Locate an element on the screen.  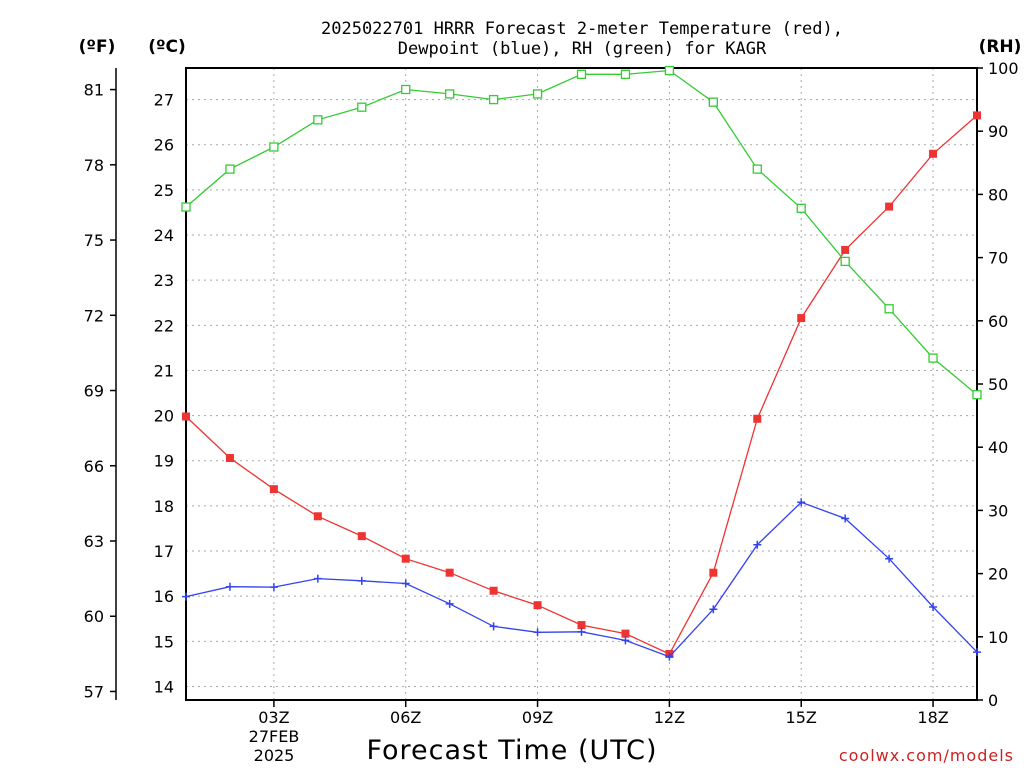
credit-text: coolwx.com/models is located at coordinates (926, 755).